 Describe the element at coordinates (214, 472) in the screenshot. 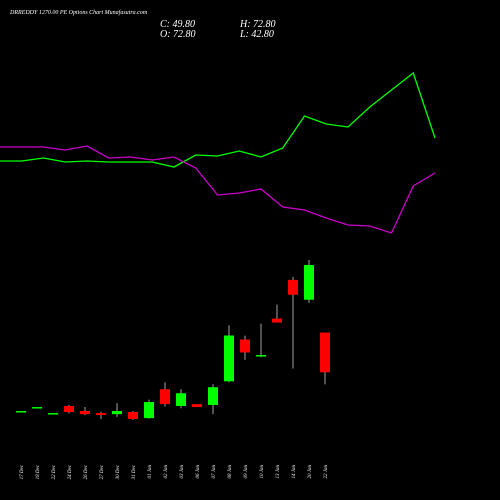

I see `x-tick-label: 07 Jan` at that location.